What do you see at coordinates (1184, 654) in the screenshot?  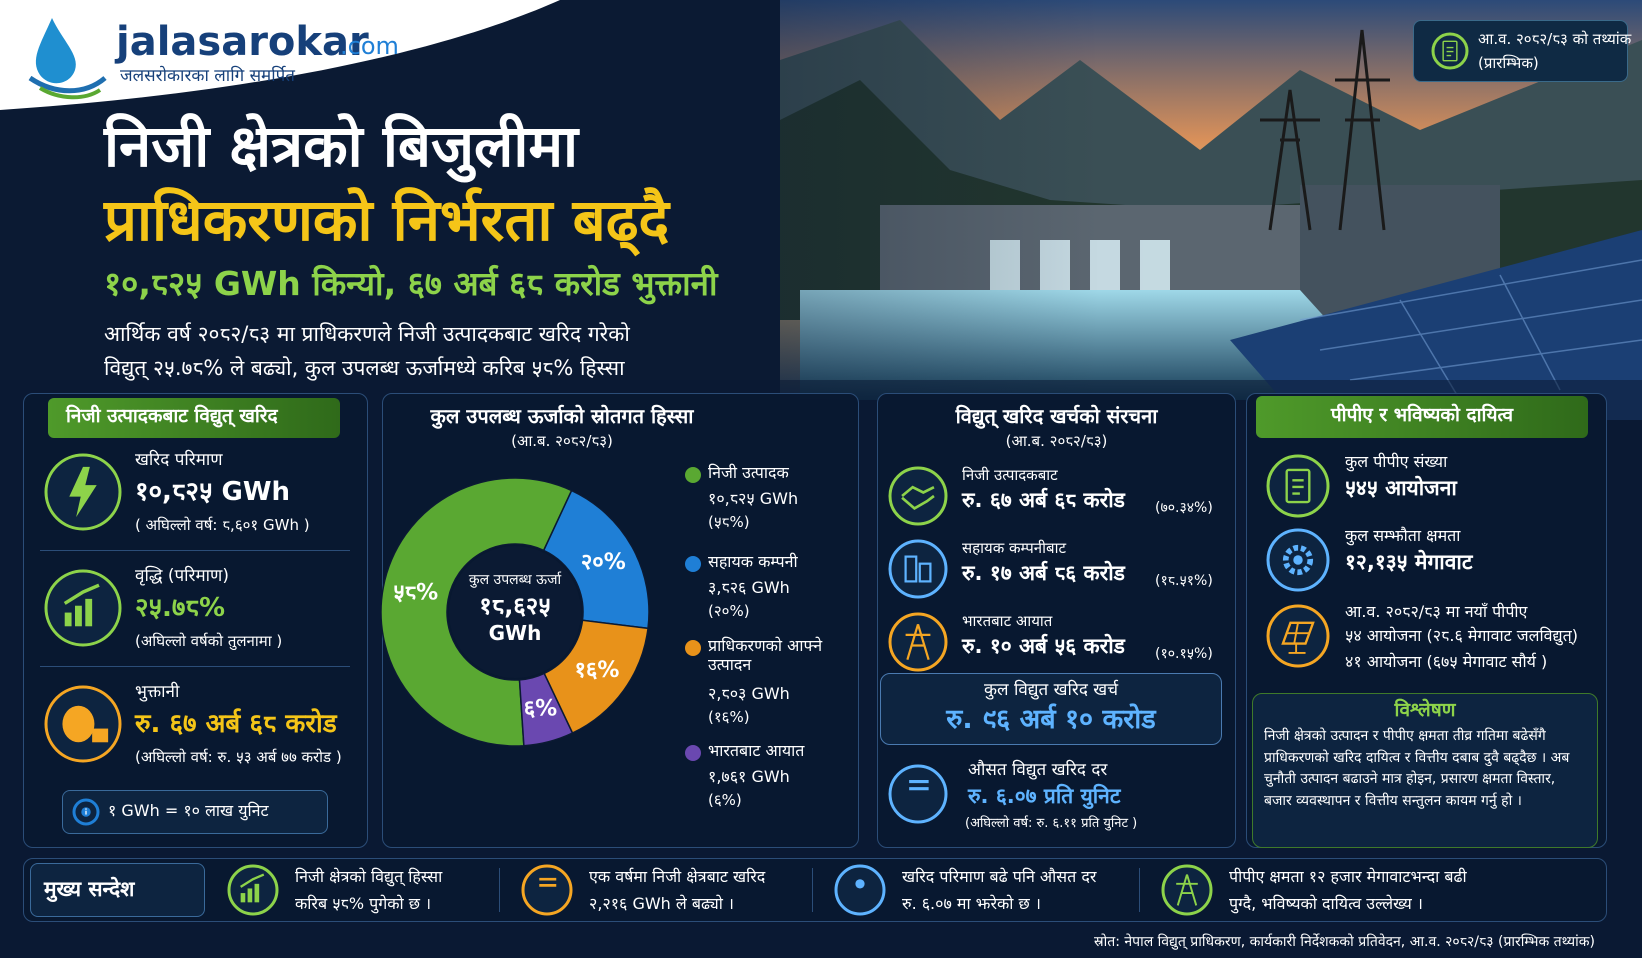 I see `cost-share: (१०.१५%)` at bounding box center [1184, 654].